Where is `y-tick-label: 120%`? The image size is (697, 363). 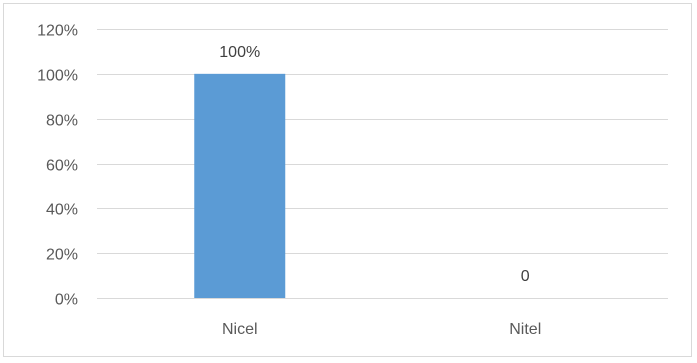 y-tick-label: 120% is located at coordinates (57, 31).